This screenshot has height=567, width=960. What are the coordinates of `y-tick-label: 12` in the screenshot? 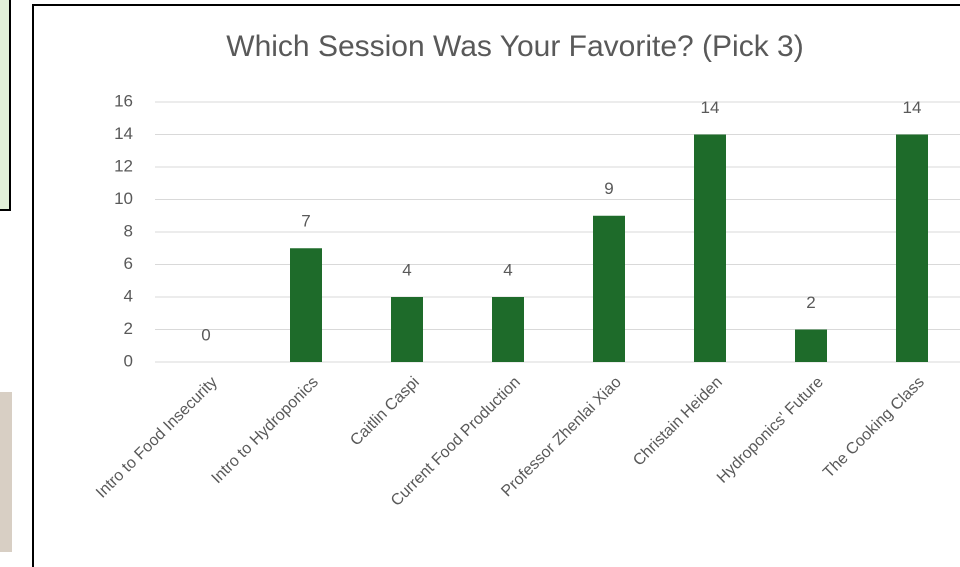 It's located at (123, 165).